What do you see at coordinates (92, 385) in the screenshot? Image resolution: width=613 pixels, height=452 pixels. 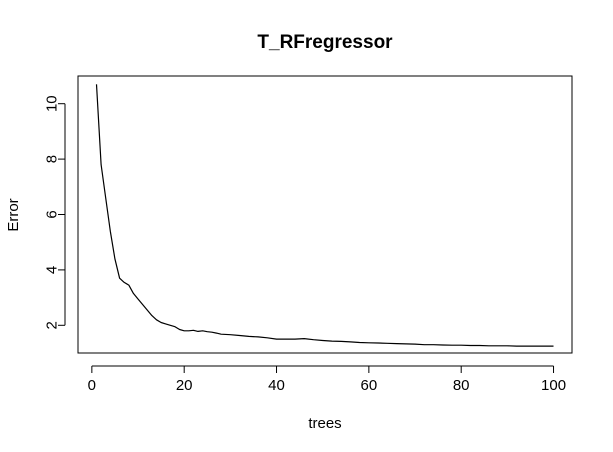 I see `x-tick-label: 0` at bounding box center [92, 385].